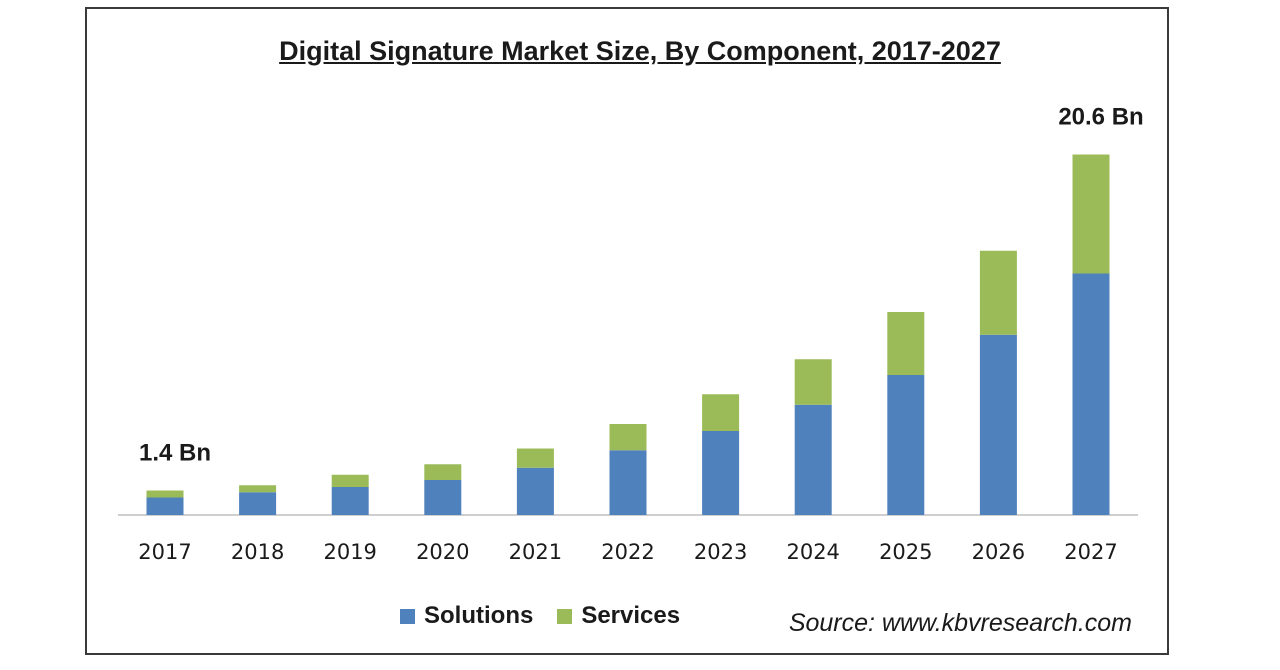  I want to click on x-tick-label-2026: 2026, so click(998, 552).